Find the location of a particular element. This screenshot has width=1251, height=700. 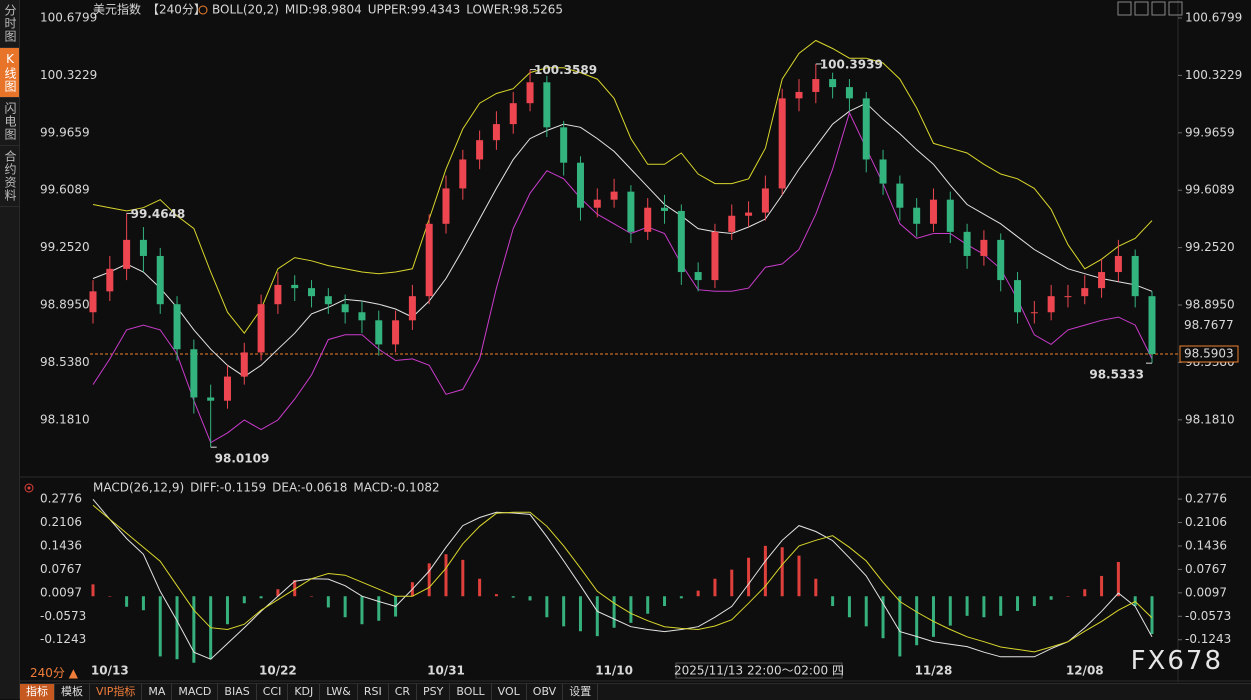

sidebar-tab: K线图 is located at coordinates (9, 73).